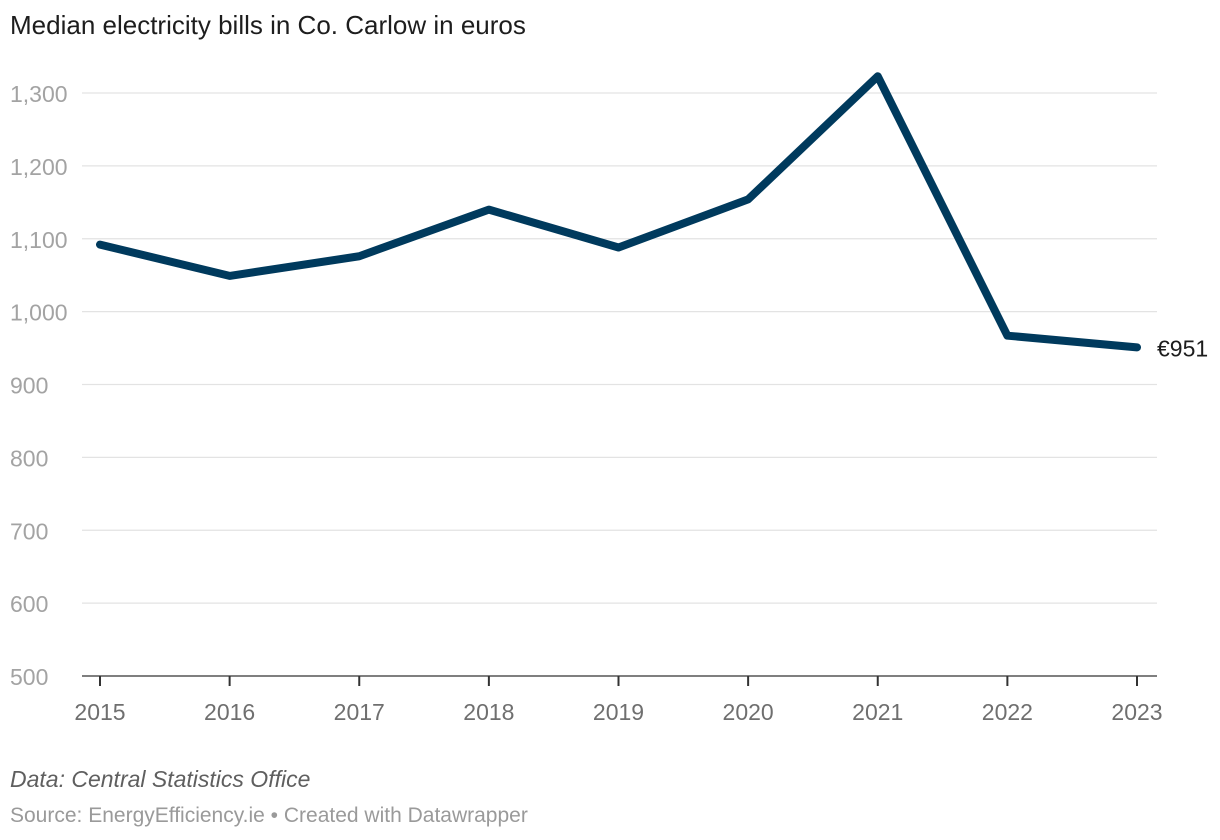 The width and height of the screenshot is (1220, 840). What do you see at coordinates (877, 712) in the screenshot?
I see `x-tick-label: 2021` at bounding box center [877, 712].